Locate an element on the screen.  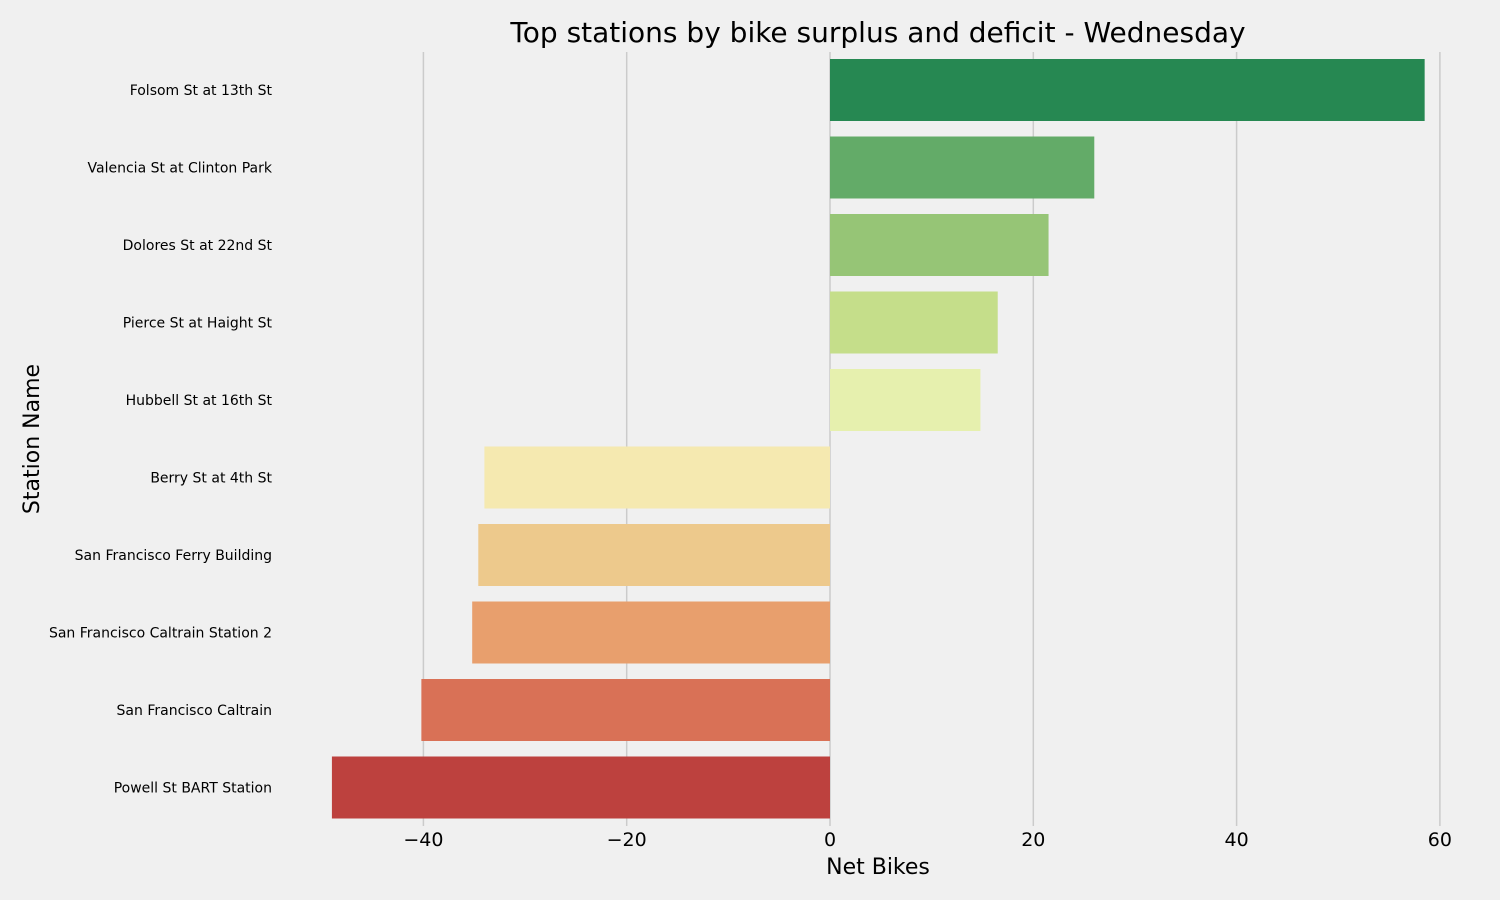
bar-powell-st-bart-station is located at coordinates (580, 787).